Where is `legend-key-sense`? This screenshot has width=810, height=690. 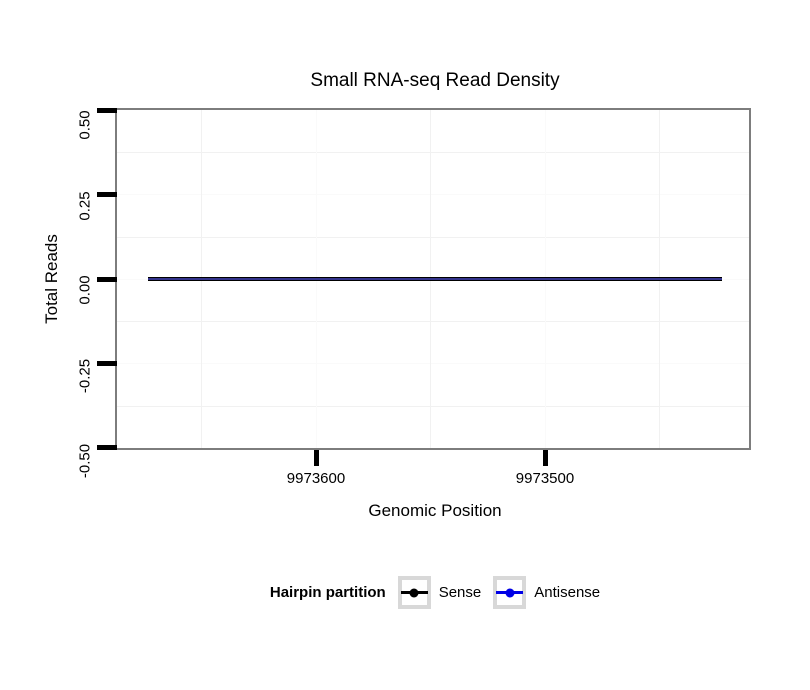
legend-key-sense is located at coordinates (414, 592).